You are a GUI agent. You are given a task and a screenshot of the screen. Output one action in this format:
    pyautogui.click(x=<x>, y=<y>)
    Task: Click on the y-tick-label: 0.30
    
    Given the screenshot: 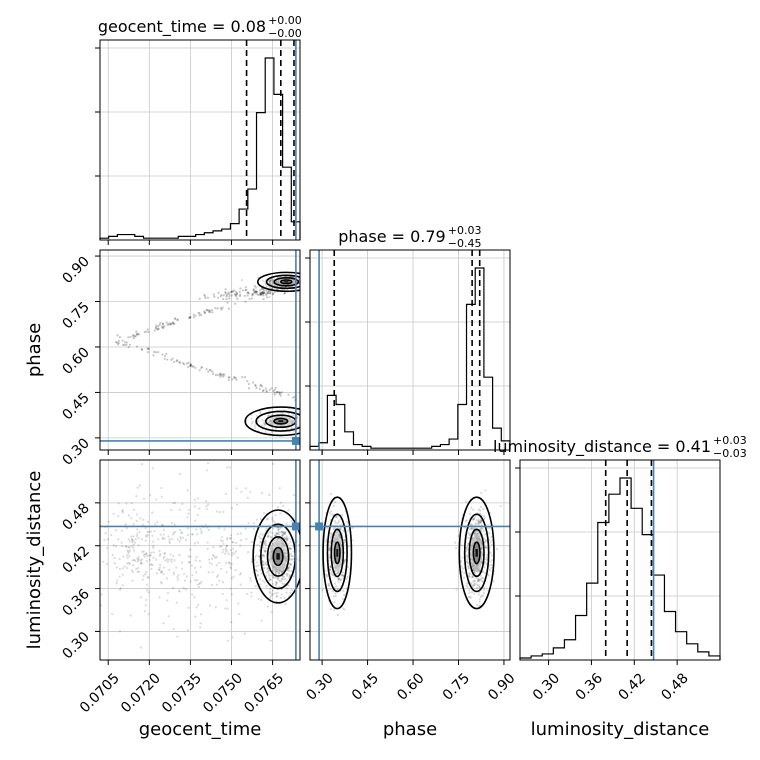 What is the action you would take?
    pyautogui.click(x=75, y=451)
    